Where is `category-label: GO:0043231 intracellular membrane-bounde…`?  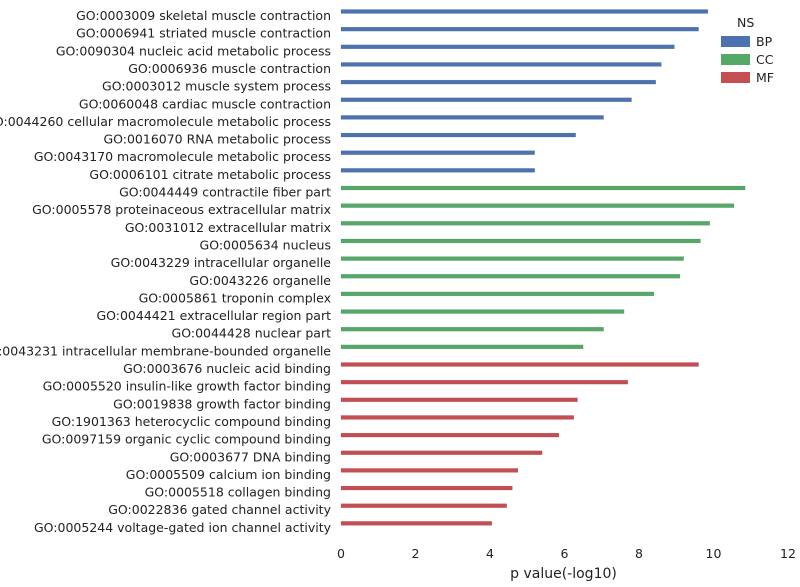 category-label: GO:0043231 intracellular membrane-bounde… is located at coordinates (165, 350).